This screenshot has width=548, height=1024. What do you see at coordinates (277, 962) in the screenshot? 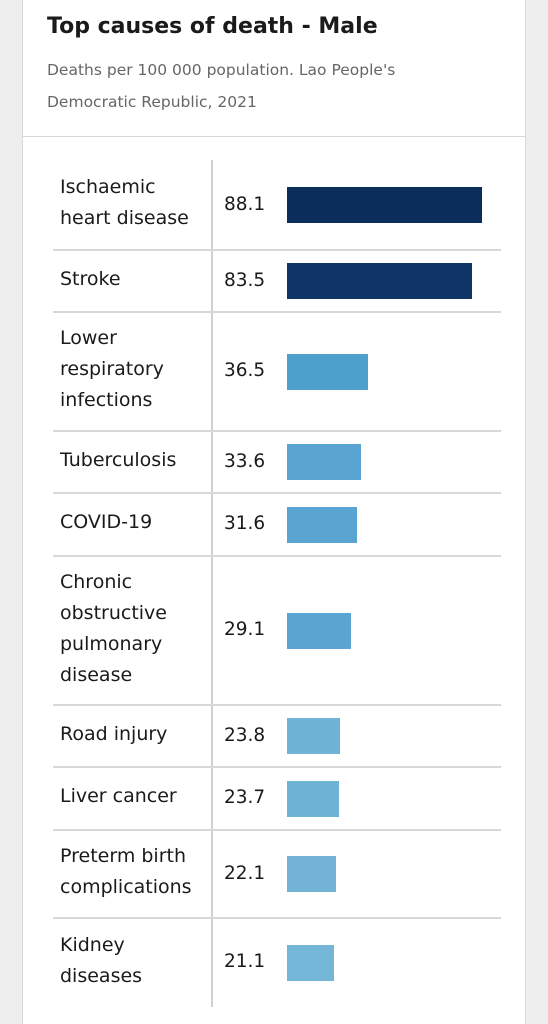
I see `table-row: Kidney diseases 21.1` at bounding box center [277, 962].